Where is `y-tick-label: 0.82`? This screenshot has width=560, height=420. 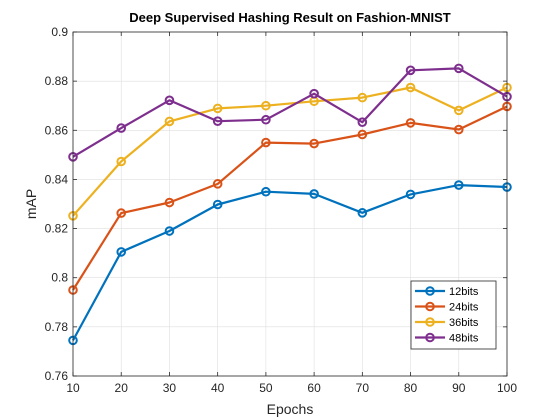
y-tick-label: 0.82 is located at coordinates (57, 229).